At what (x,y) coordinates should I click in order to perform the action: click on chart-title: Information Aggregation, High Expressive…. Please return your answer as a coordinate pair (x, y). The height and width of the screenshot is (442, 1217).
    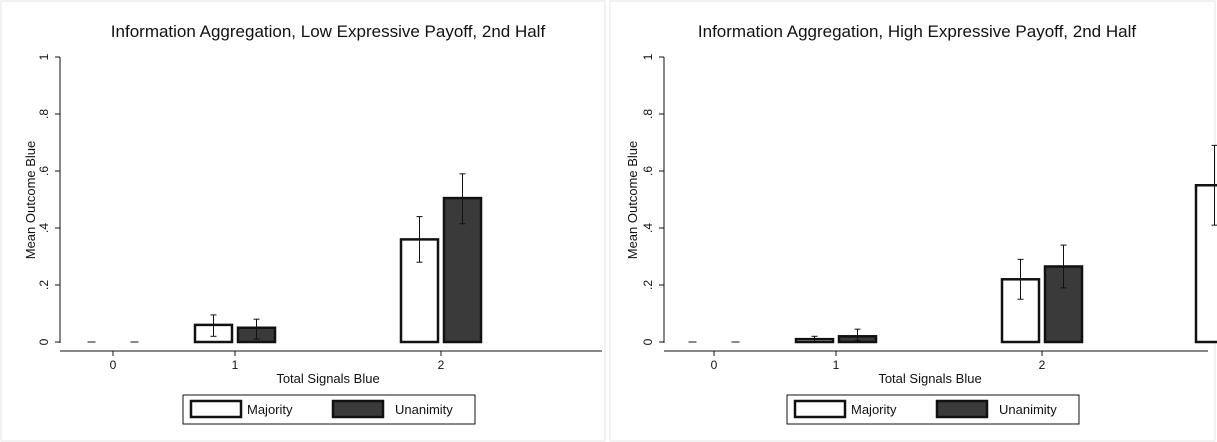
    Looking at the image, I should click on (917, 31).